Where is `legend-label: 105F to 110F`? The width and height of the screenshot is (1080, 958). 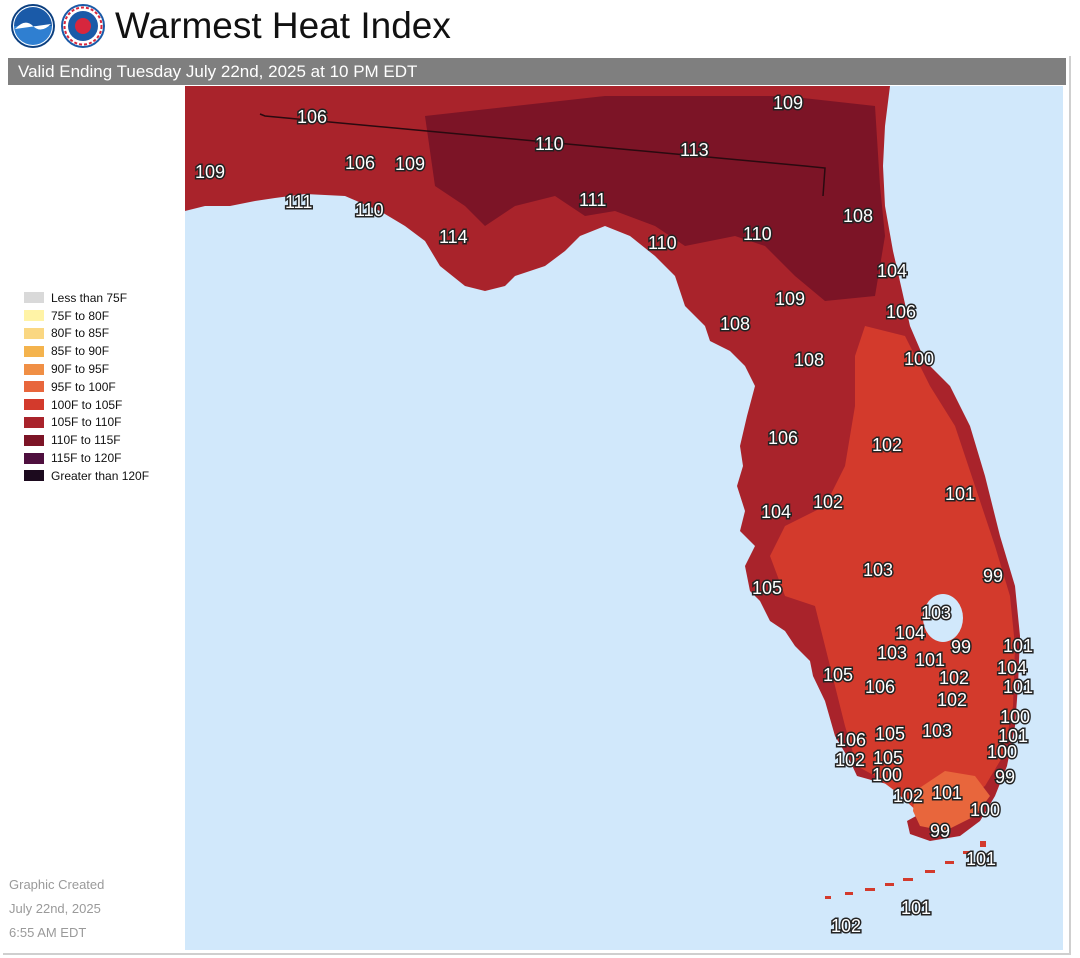
legend-label: 105F to 110F is located at coordinates (86, 422).